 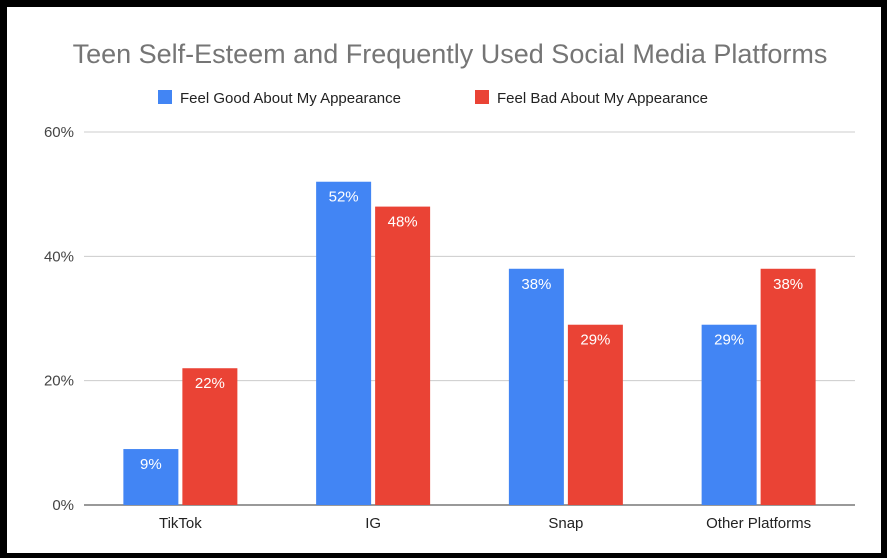 I want to click on bar-data-label: 9%, so click(x=151, y=464).